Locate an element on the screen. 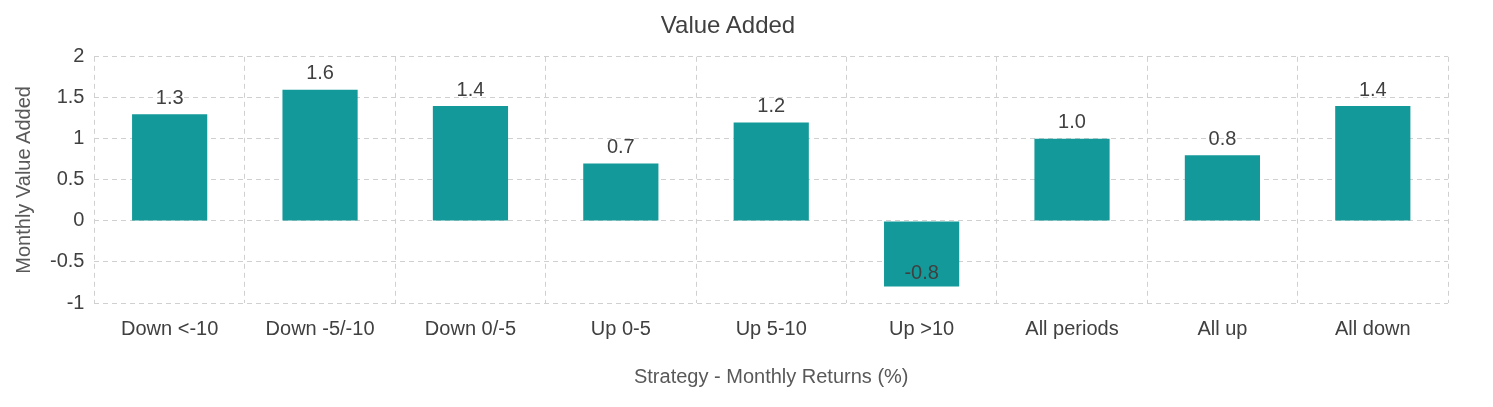  x-tick-label: All periods is located at coordinates (1072, 327).